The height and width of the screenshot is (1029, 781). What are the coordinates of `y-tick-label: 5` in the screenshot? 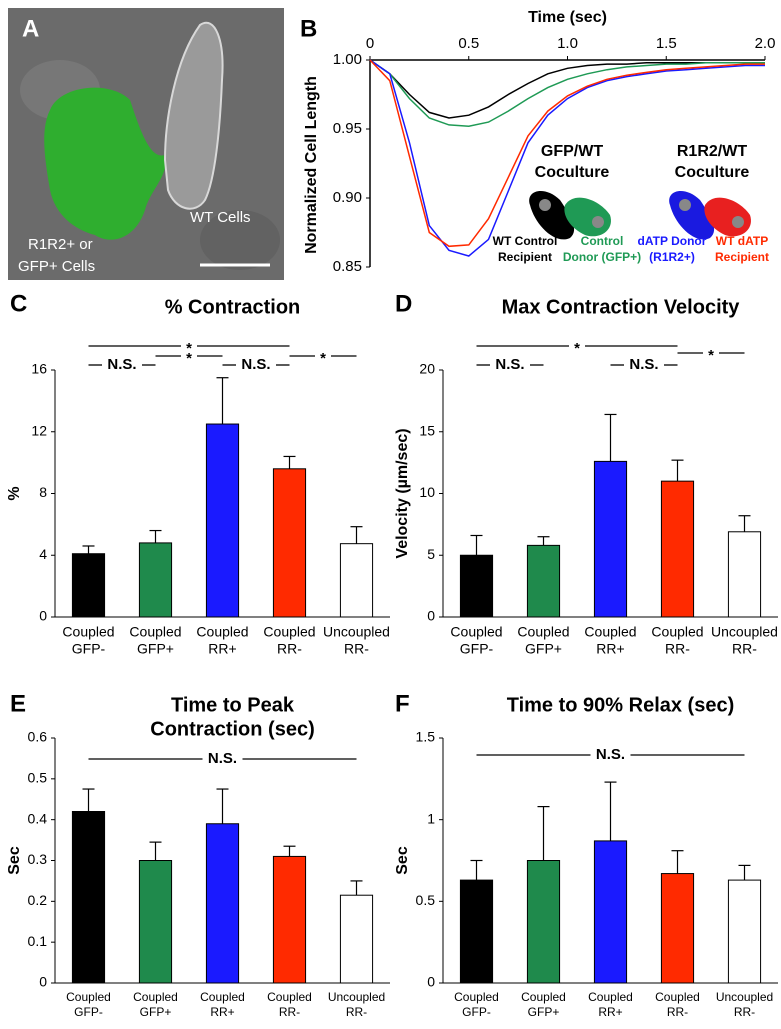 It's located at (431, 554).